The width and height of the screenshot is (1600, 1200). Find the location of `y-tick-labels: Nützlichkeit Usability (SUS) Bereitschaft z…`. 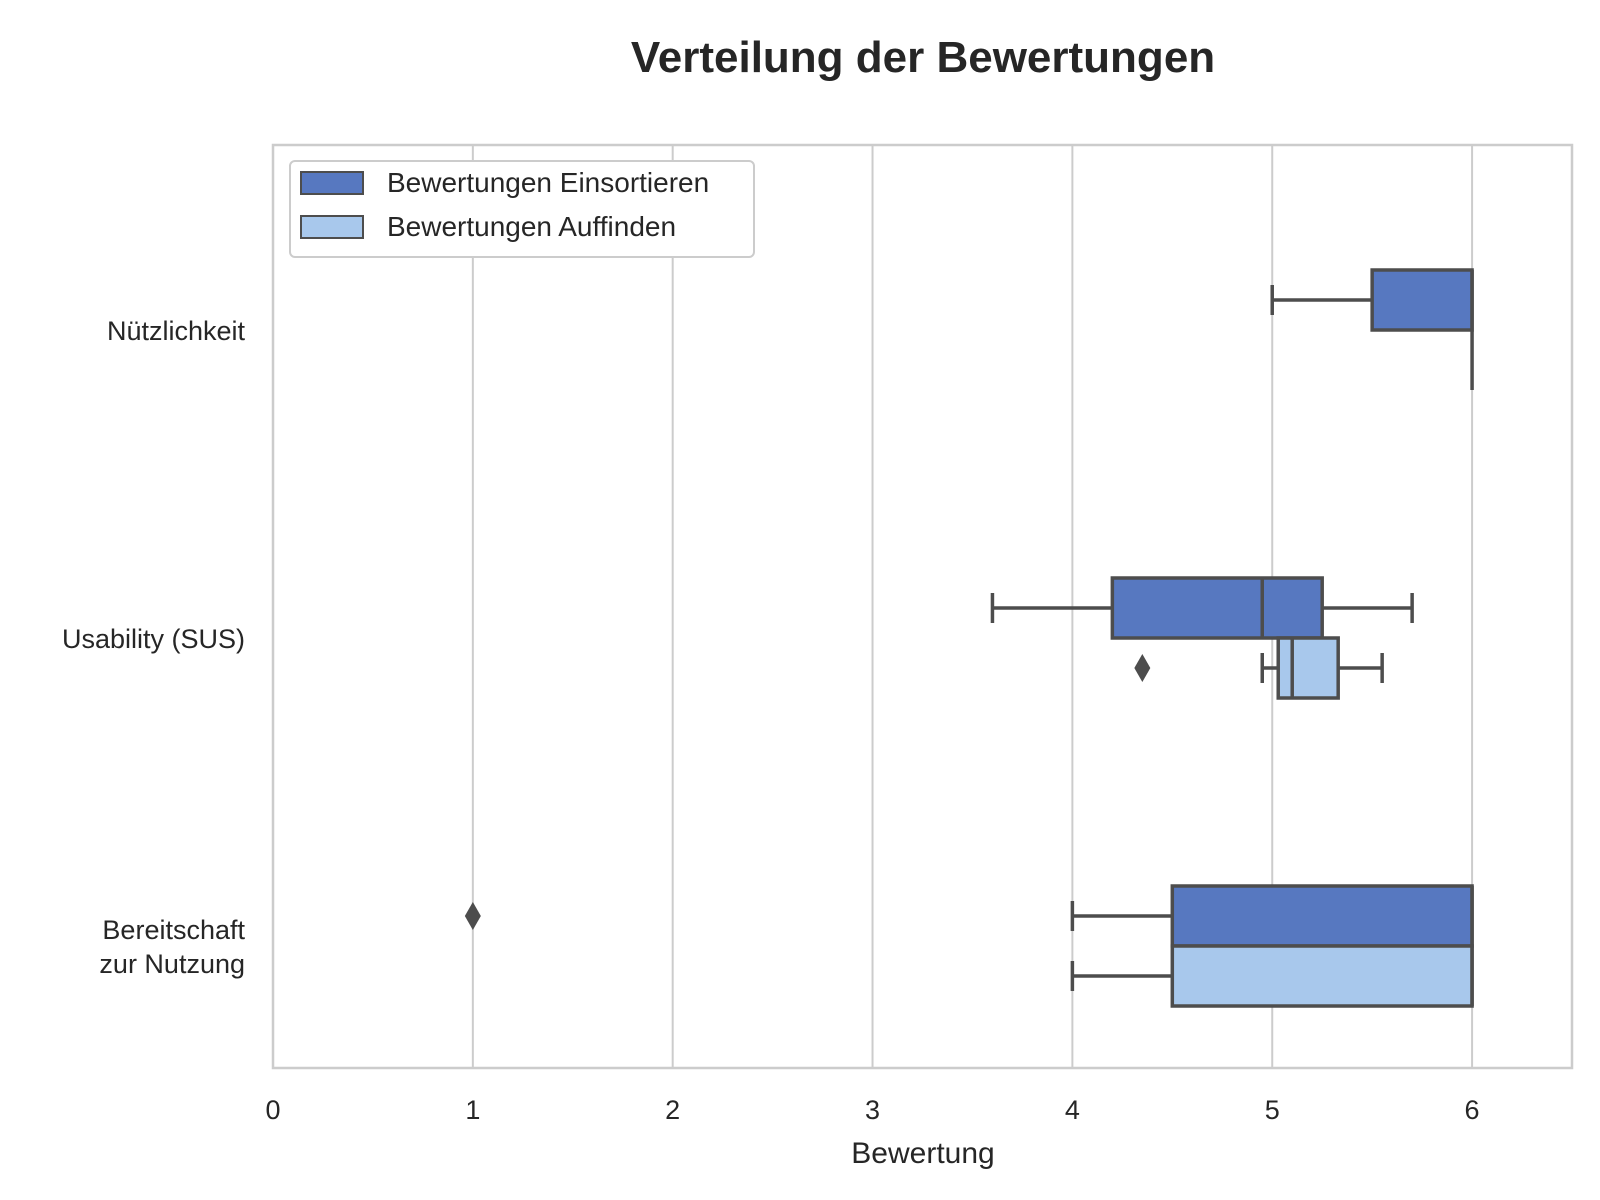

y-tick-labels: Nützlichkeit Usability (SUS) Bereitschaft z… is located at coordinates (154, 647).